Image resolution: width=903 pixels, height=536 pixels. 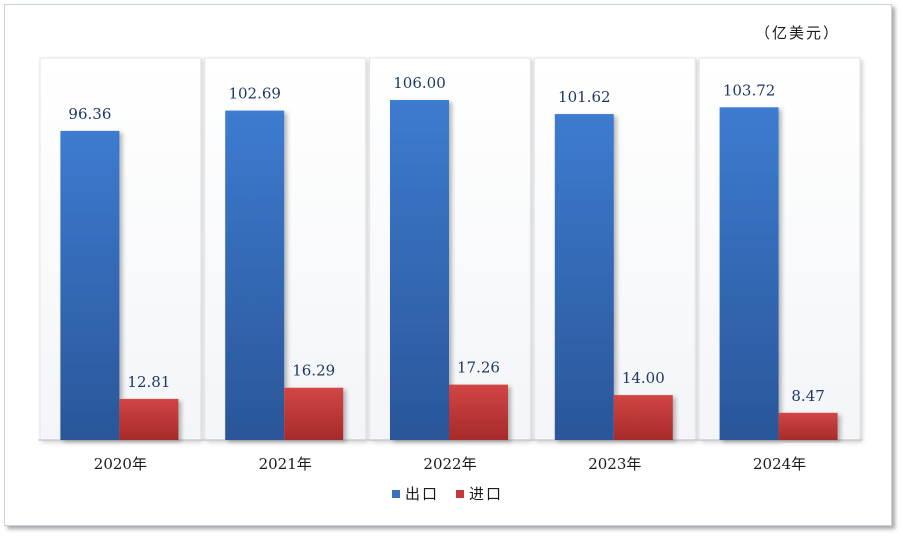 I want to click on category-label: 2021年, so click(x=285, y=464).